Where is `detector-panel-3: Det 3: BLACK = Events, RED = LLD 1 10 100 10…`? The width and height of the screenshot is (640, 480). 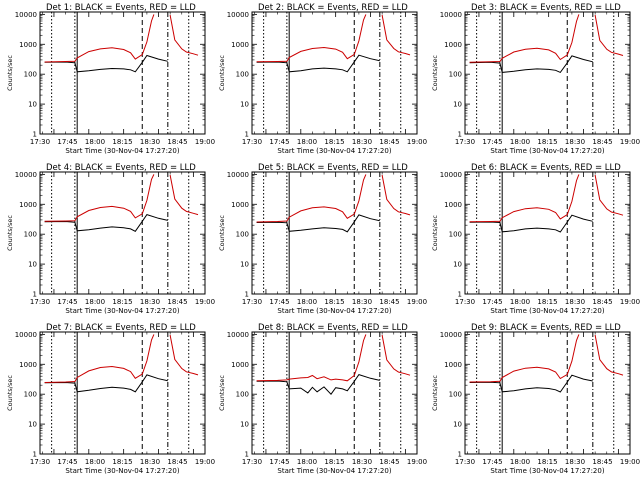 detector-panel-3: Det 3: BLACK = Events, RED = LLD 1 10 100 10… is located at coordinates (535, 79).